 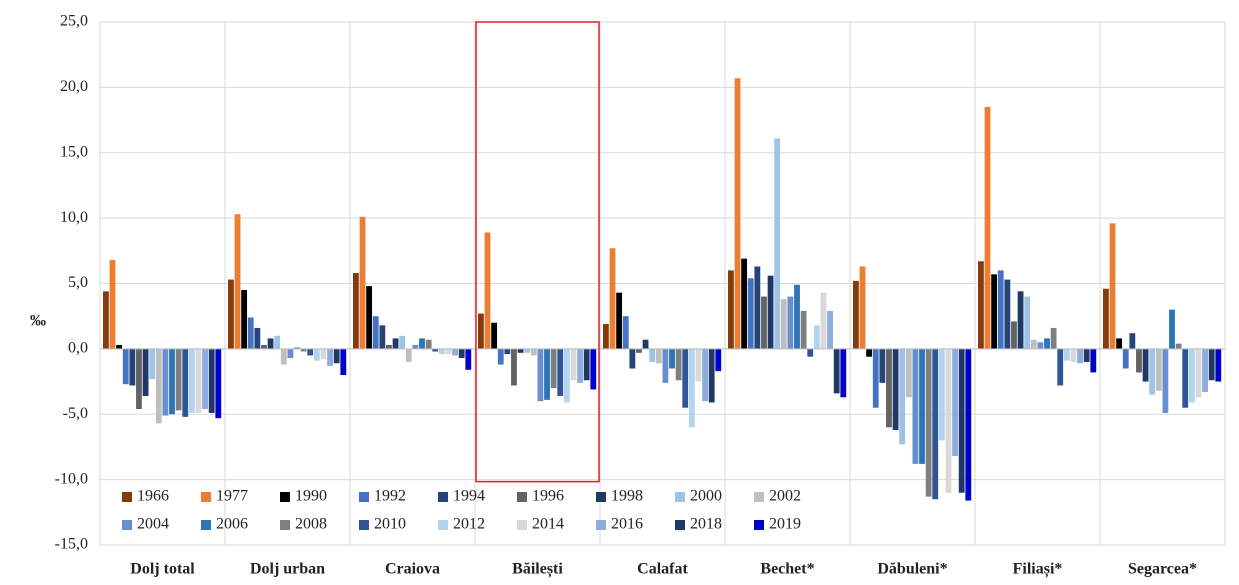 What do you see at coordinates (38, 321) in the screenshot?
I see `y-axis-label: ‰` at bounding box center [38, 321].